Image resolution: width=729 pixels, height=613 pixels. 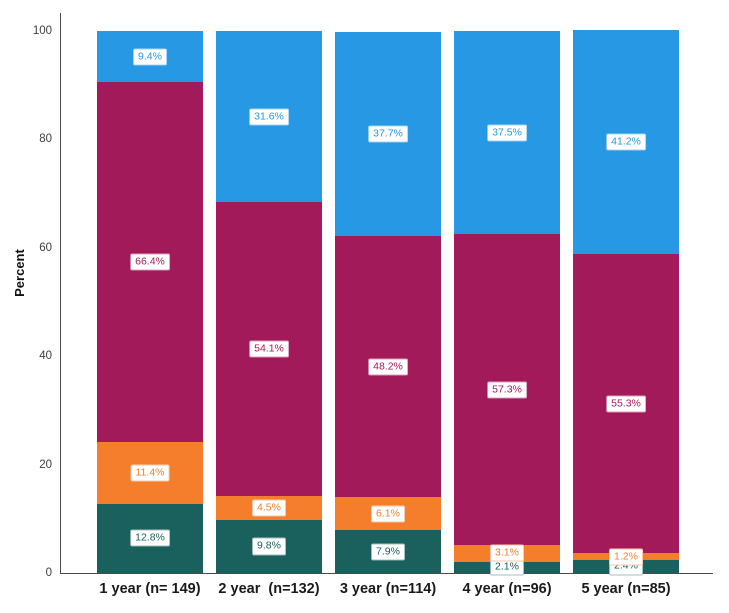 I want to click on orange-segment: 1.2%, so click(x=626, y=557).